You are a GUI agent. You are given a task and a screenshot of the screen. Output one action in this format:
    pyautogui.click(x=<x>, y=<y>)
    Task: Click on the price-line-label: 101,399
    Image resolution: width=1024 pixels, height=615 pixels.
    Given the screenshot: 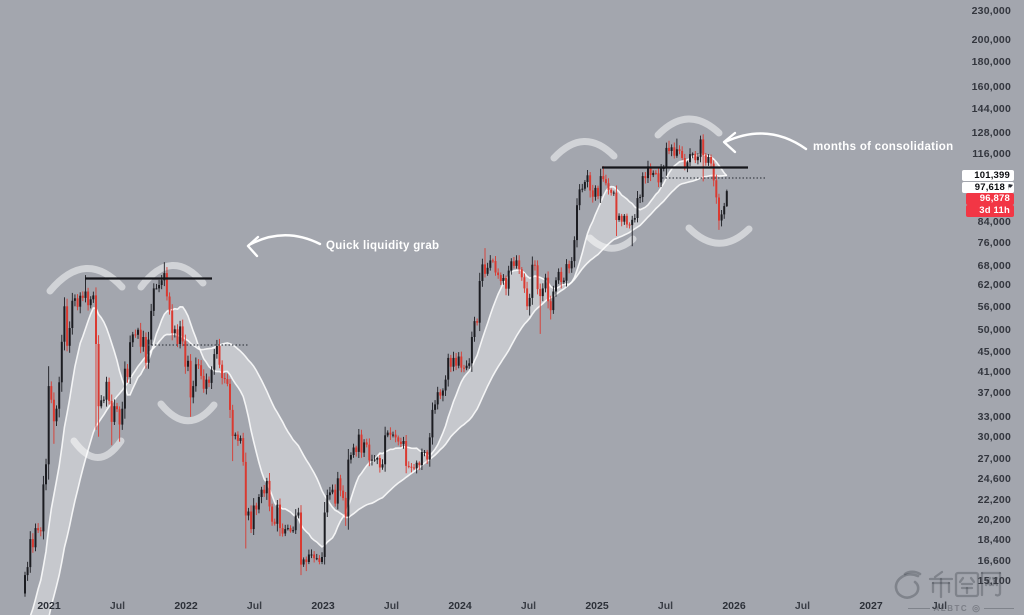 What is the action you would take?
    pyautogui.click(x=988, y=175)
    